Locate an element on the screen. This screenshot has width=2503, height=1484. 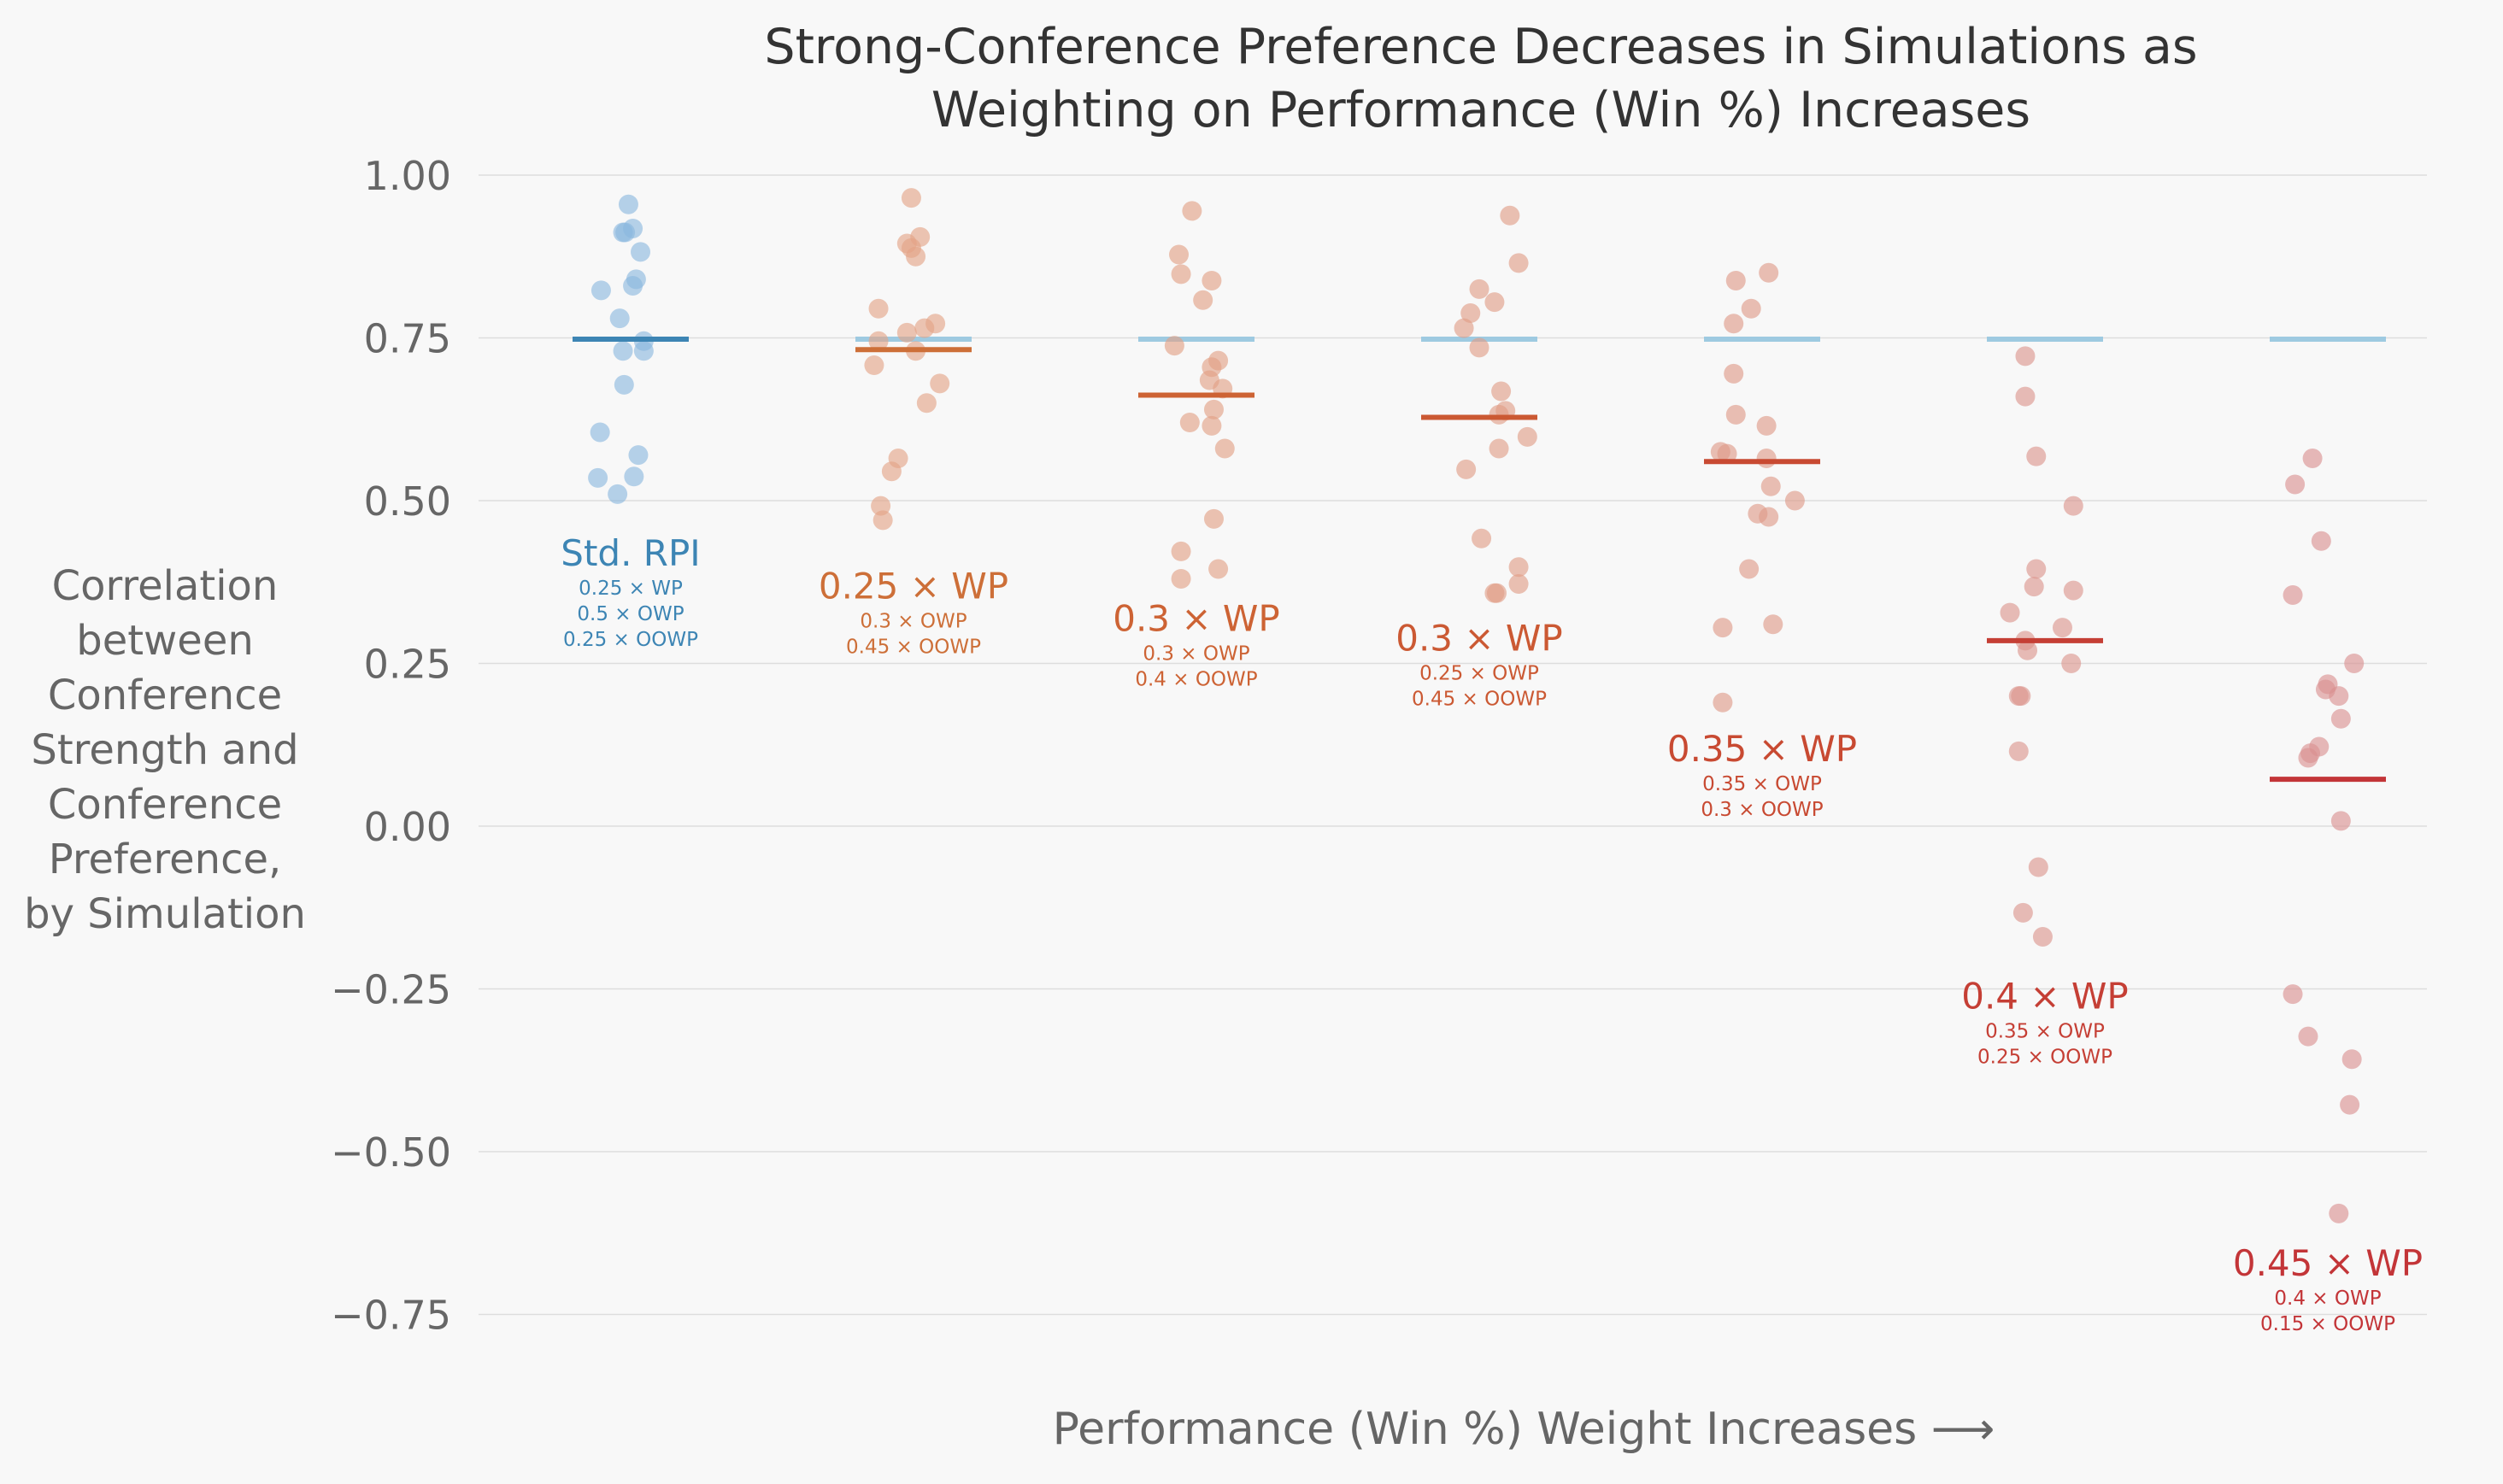
y-tick-label: 0.00 is located at coordinates (407, 827).